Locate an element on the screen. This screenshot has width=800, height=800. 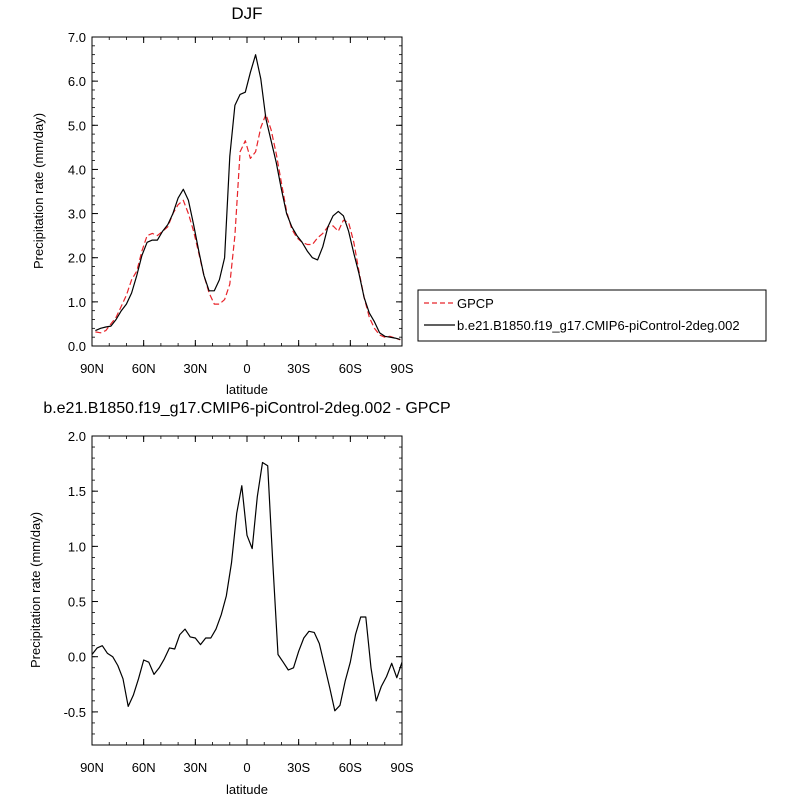
bottom-x-axis-label: latitude is located at coordinates (247, 789).